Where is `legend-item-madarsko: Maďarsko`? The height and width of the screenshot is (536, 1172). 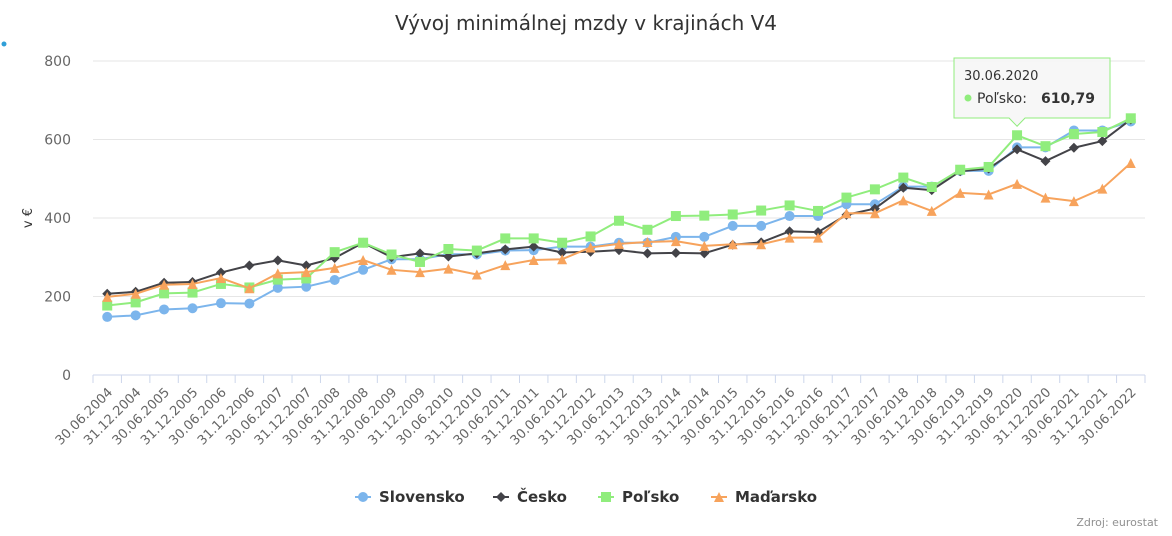 legend-item-madarsko: Maďarsko is located at coordinates (764, 497).